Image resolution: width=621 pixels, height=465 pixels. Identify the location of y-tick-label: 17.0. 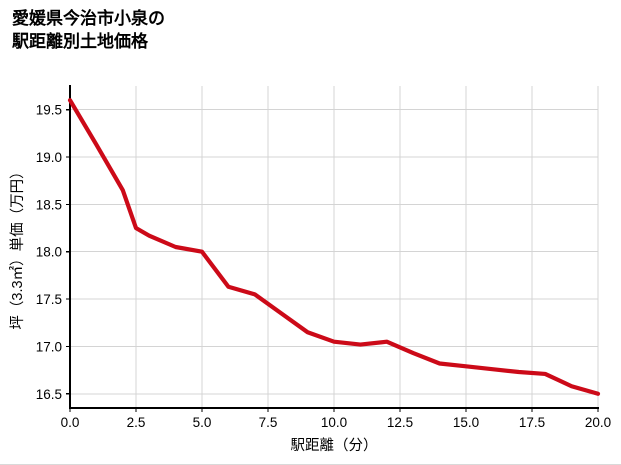
(49, 346).